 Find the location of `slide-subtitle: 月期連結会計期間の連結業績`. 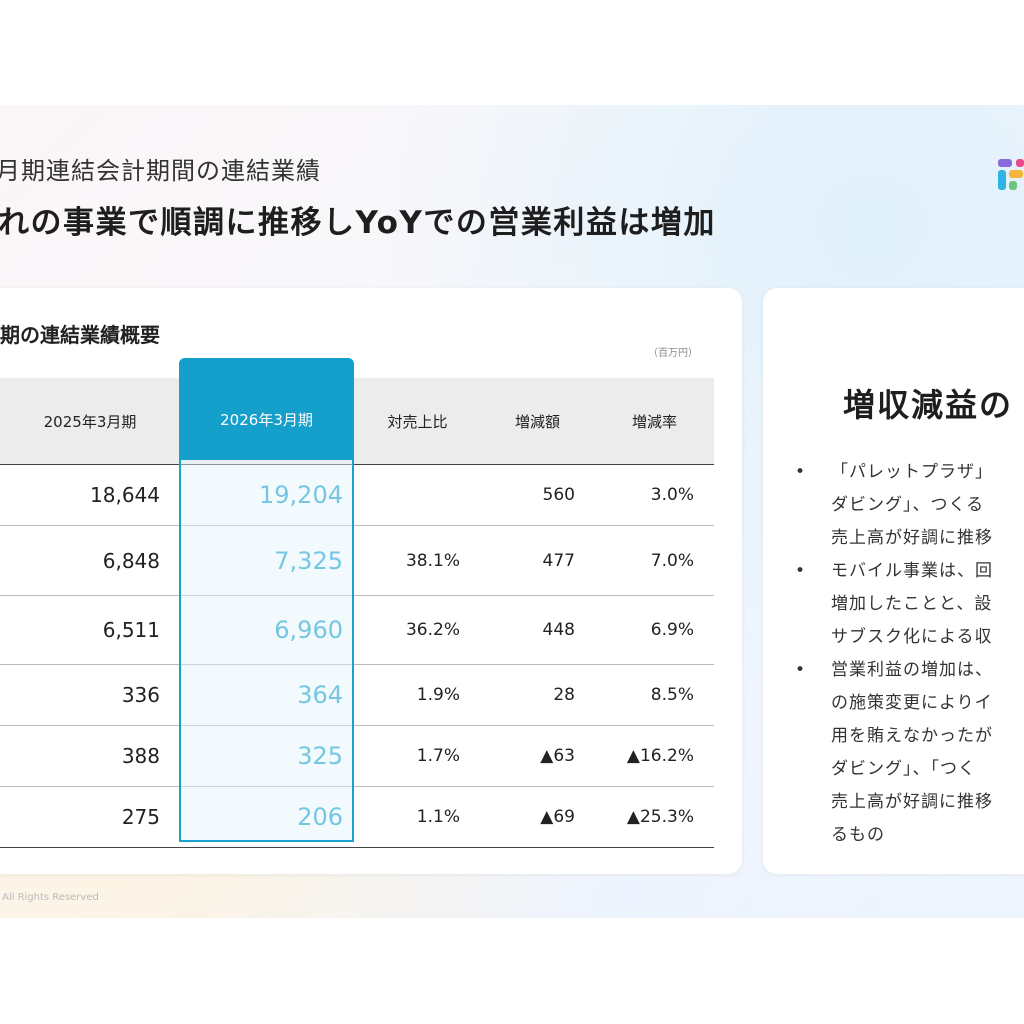

slide-subtitle: 月期連結会計期間の連結業績 is located at coordinates (160, 171).